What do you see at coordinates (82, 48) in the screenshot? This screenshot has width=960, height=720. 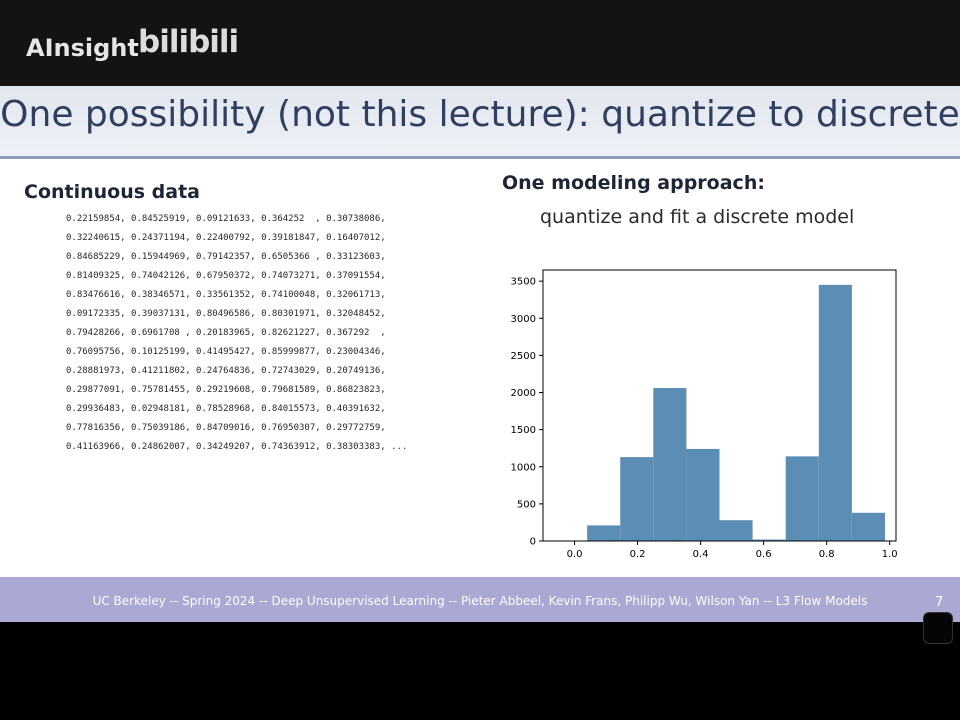 I see `channel-brand: AInsight` at bounding box center [82, 48].